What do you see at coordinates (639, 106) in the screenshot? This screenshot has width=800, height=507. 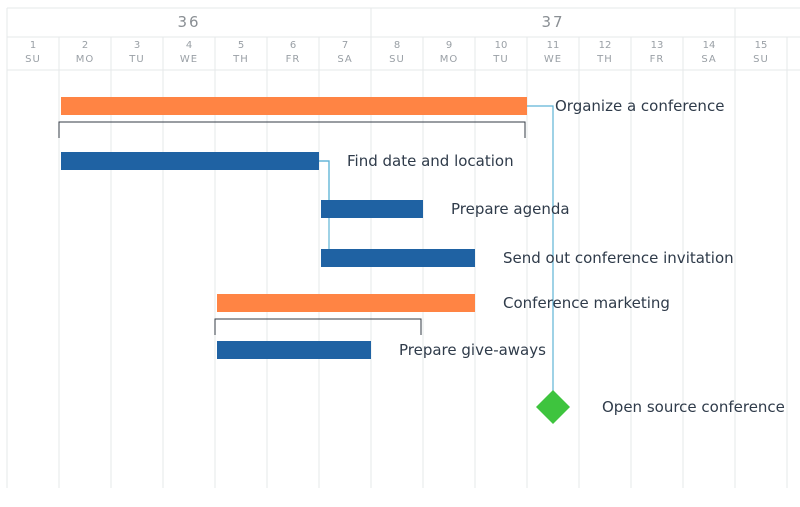 I see `task-label: Organize a conference` at bounding box center [639, 106].